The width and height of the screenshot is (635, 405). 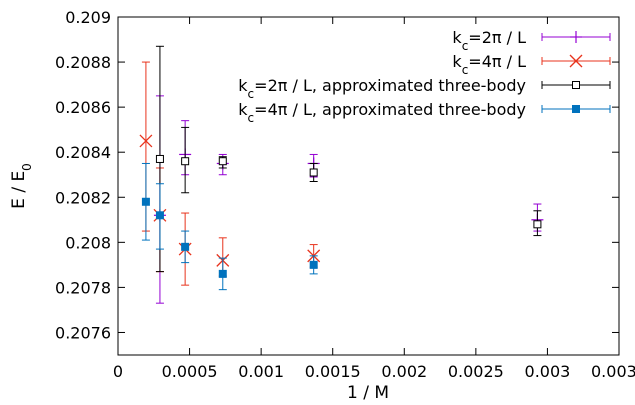 What do you see at coordinates (476, 371) in the screenshot?
I see `x-tick-label: 0.0025` at bounding box center [476, 371].